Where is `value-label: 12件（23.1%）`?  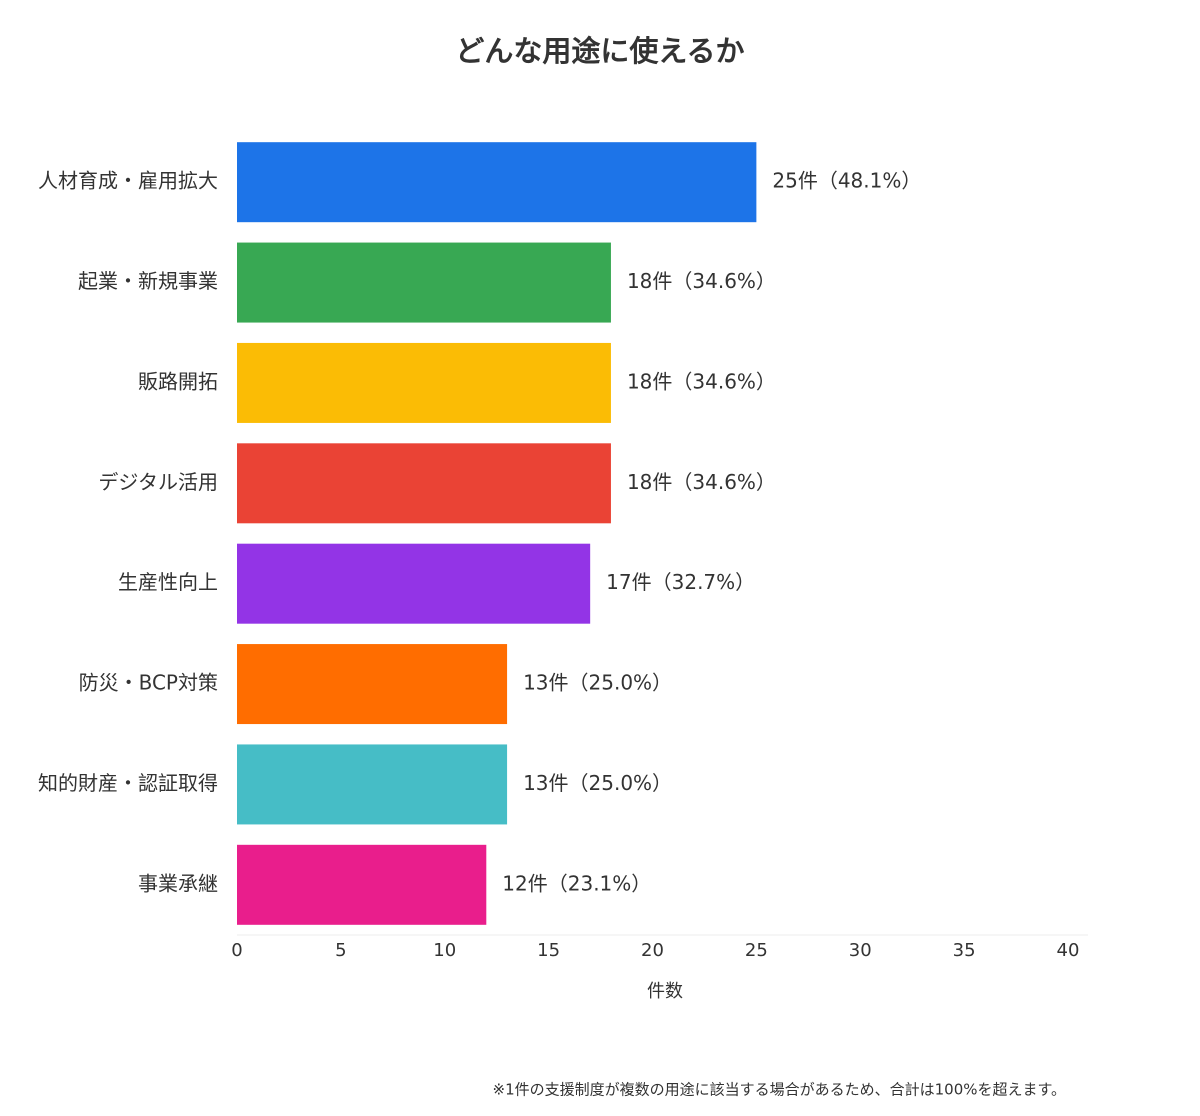 value-label: 12件（23.1%） is located at coordinates (576, 883).